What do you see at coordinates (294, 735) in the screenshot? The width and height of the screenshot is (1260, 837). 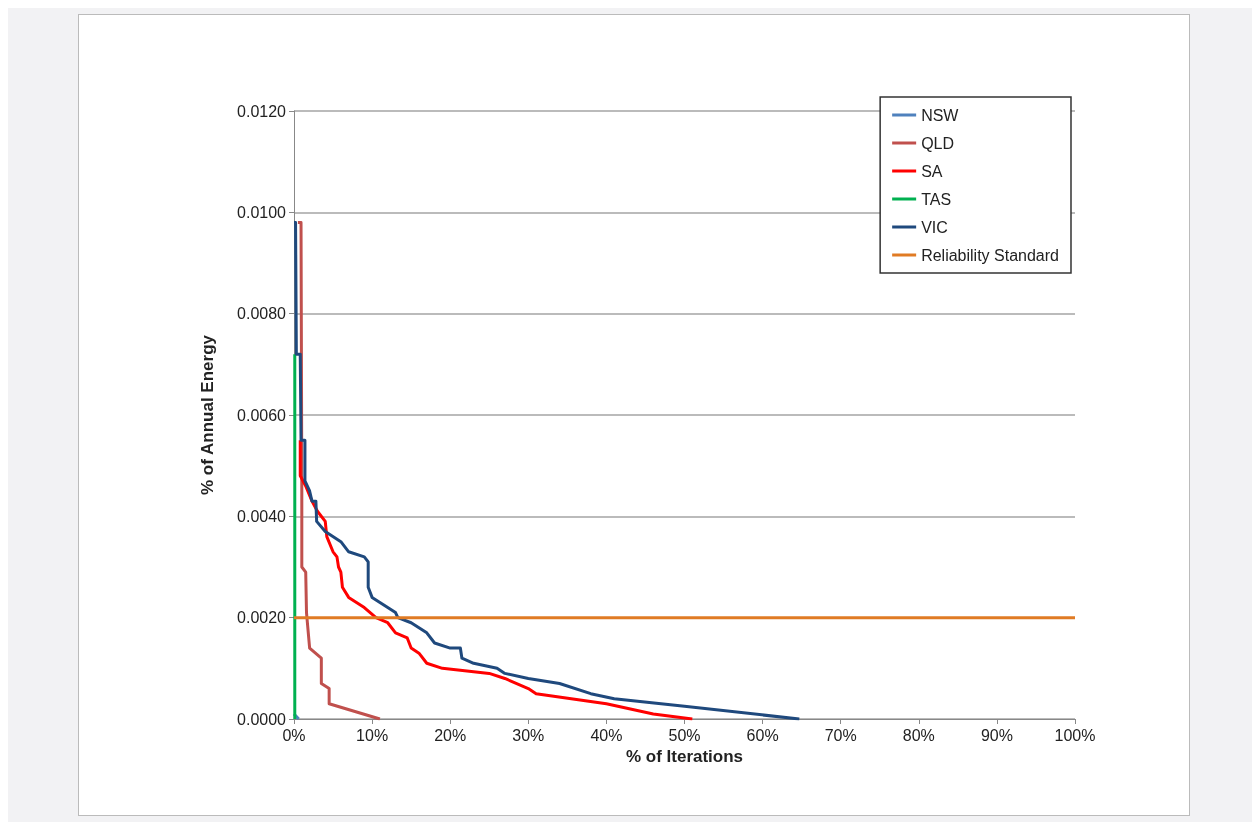 I see `x-tick-label: 0%` at bounding box center [294, 735].